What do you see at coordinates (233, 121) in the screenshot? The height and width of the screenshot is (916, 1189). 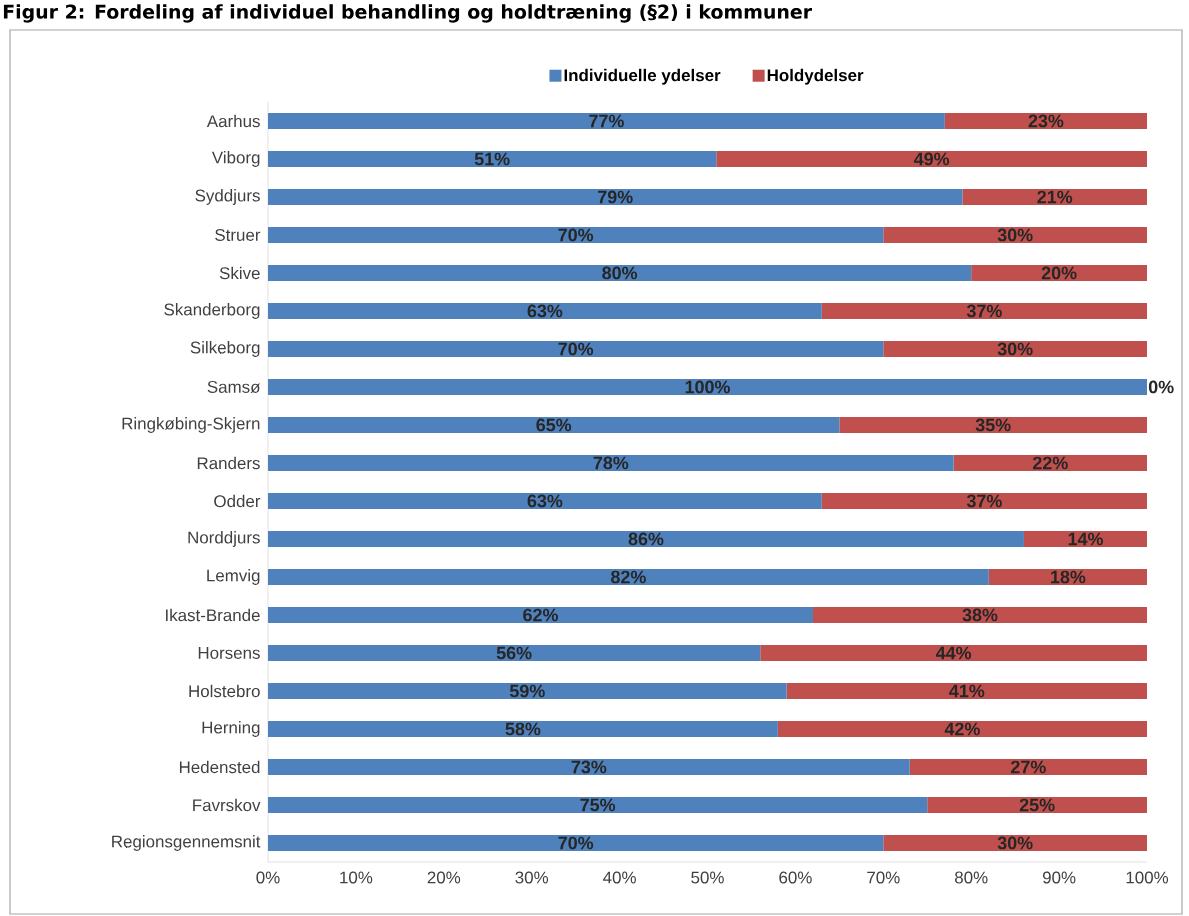 I see `y-tick-label: Aarhus` at bounding box center [233, 121].